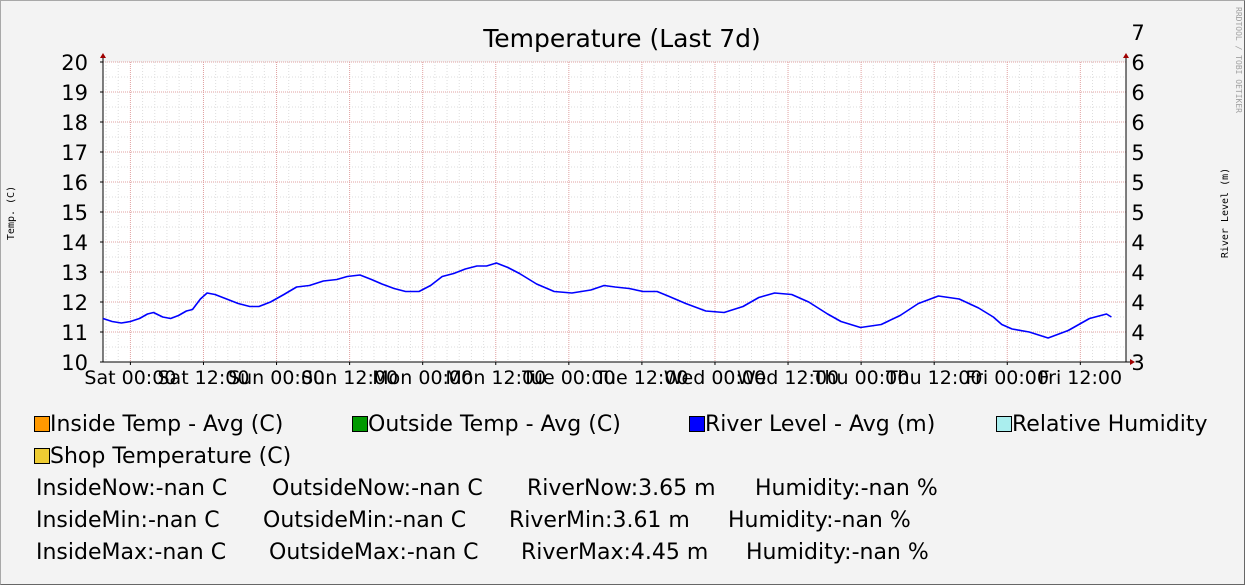  I want to click on stat-value: RiverMax:4.45 m, so click(615, 552).